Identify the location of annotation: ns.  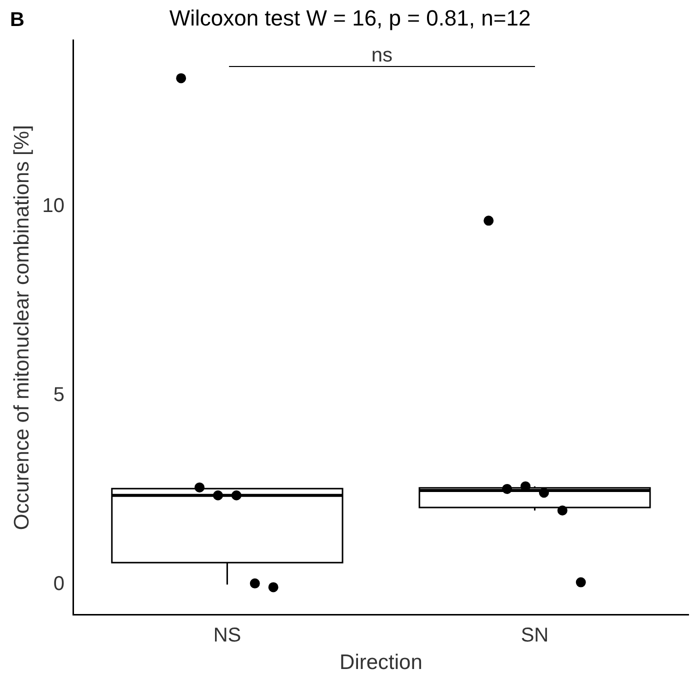
(382, 55).